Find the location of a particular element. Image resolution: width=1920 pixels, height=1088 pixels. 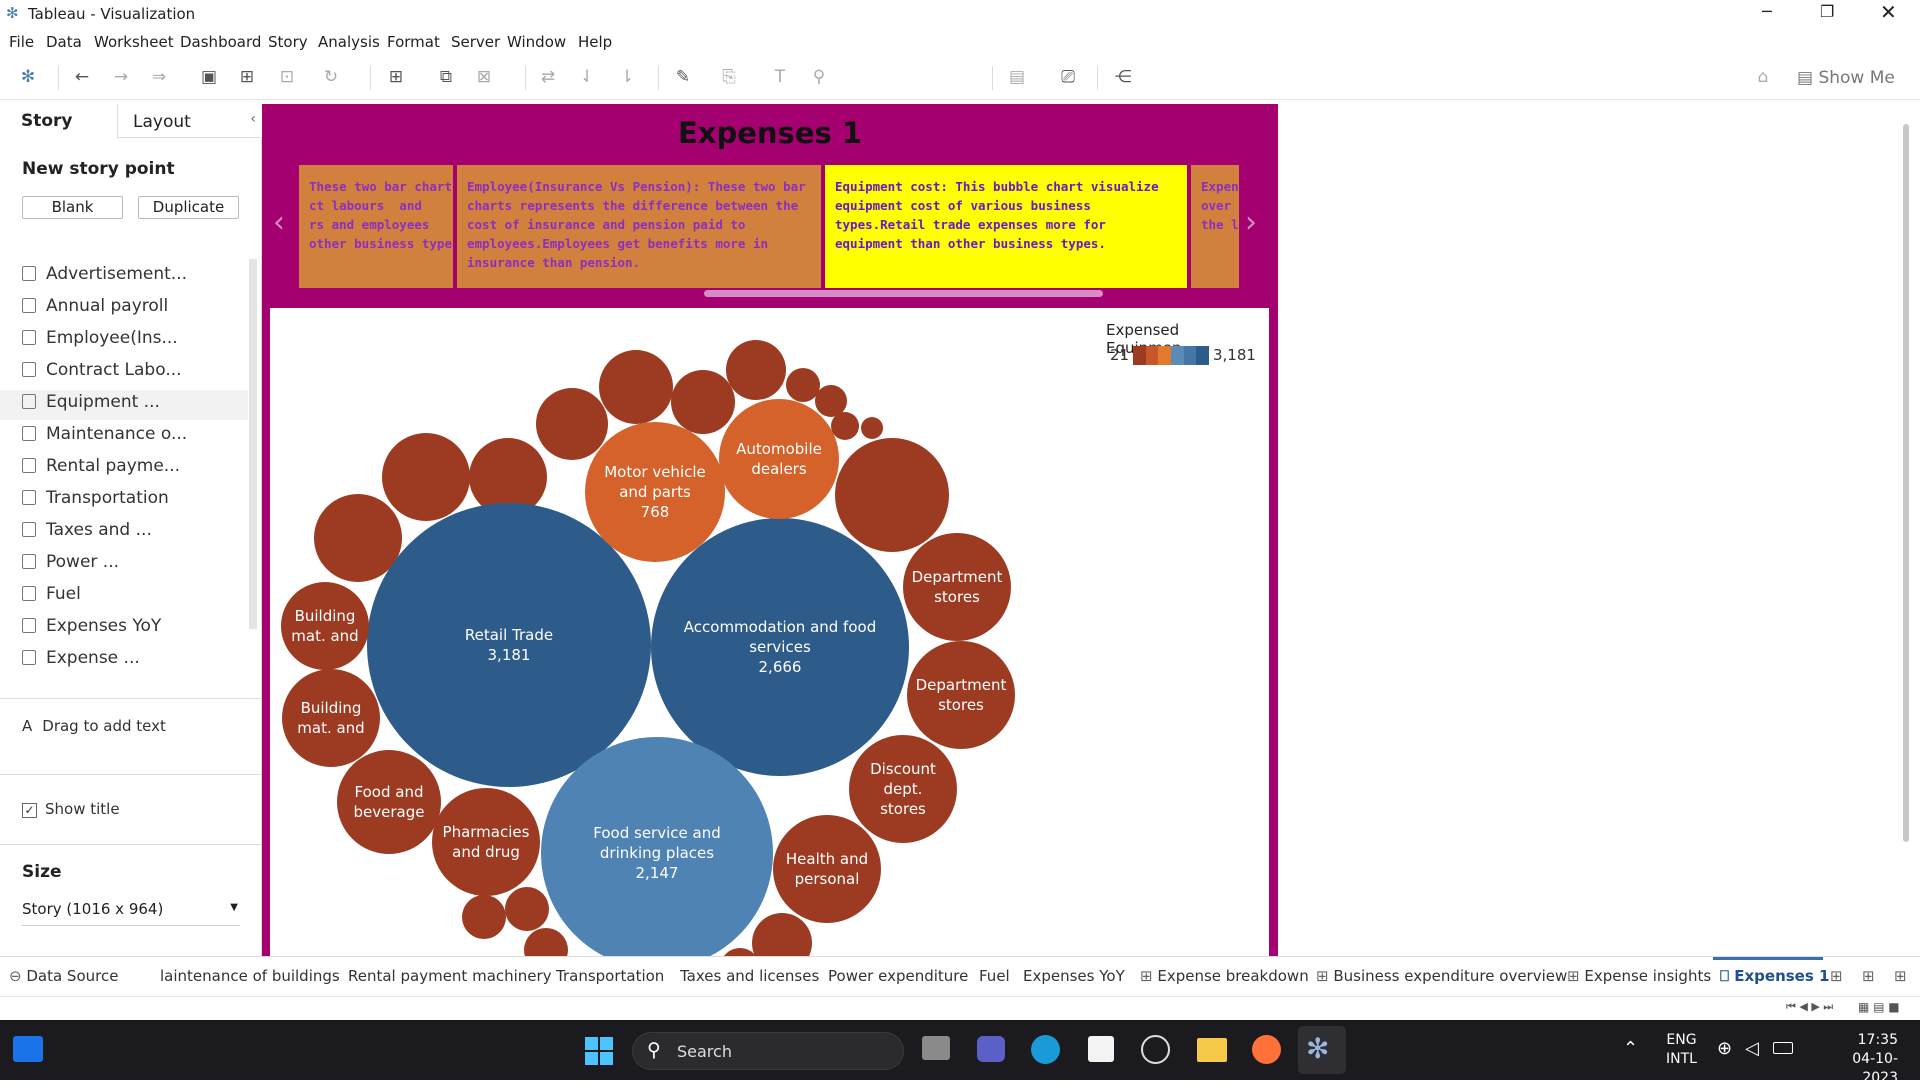

highlight-icon: ✎ is located at coordinates (683, 77).